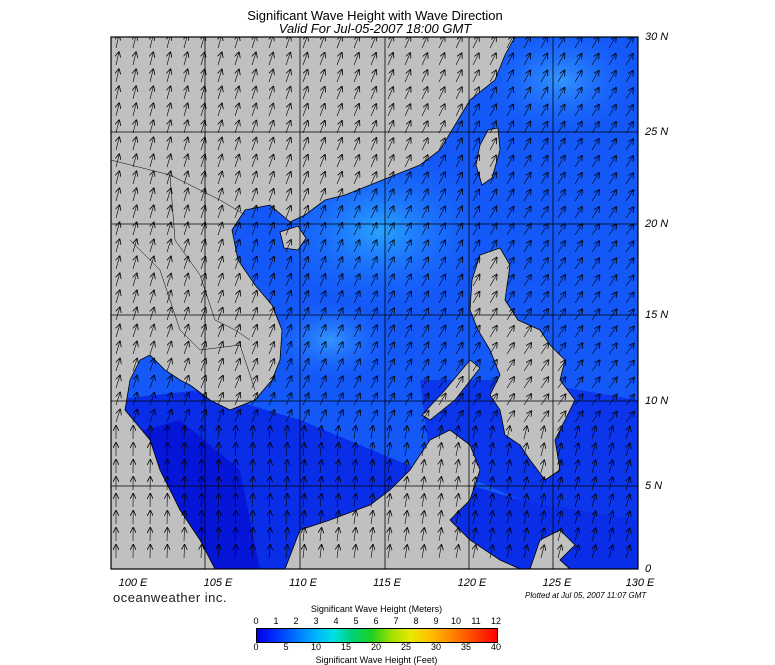 The image size is (775, 665). What do you see at coordinates (218, 583) in the screenshot?
I see `lon-label-105e: 105 E` at bounding box center [218, 583].